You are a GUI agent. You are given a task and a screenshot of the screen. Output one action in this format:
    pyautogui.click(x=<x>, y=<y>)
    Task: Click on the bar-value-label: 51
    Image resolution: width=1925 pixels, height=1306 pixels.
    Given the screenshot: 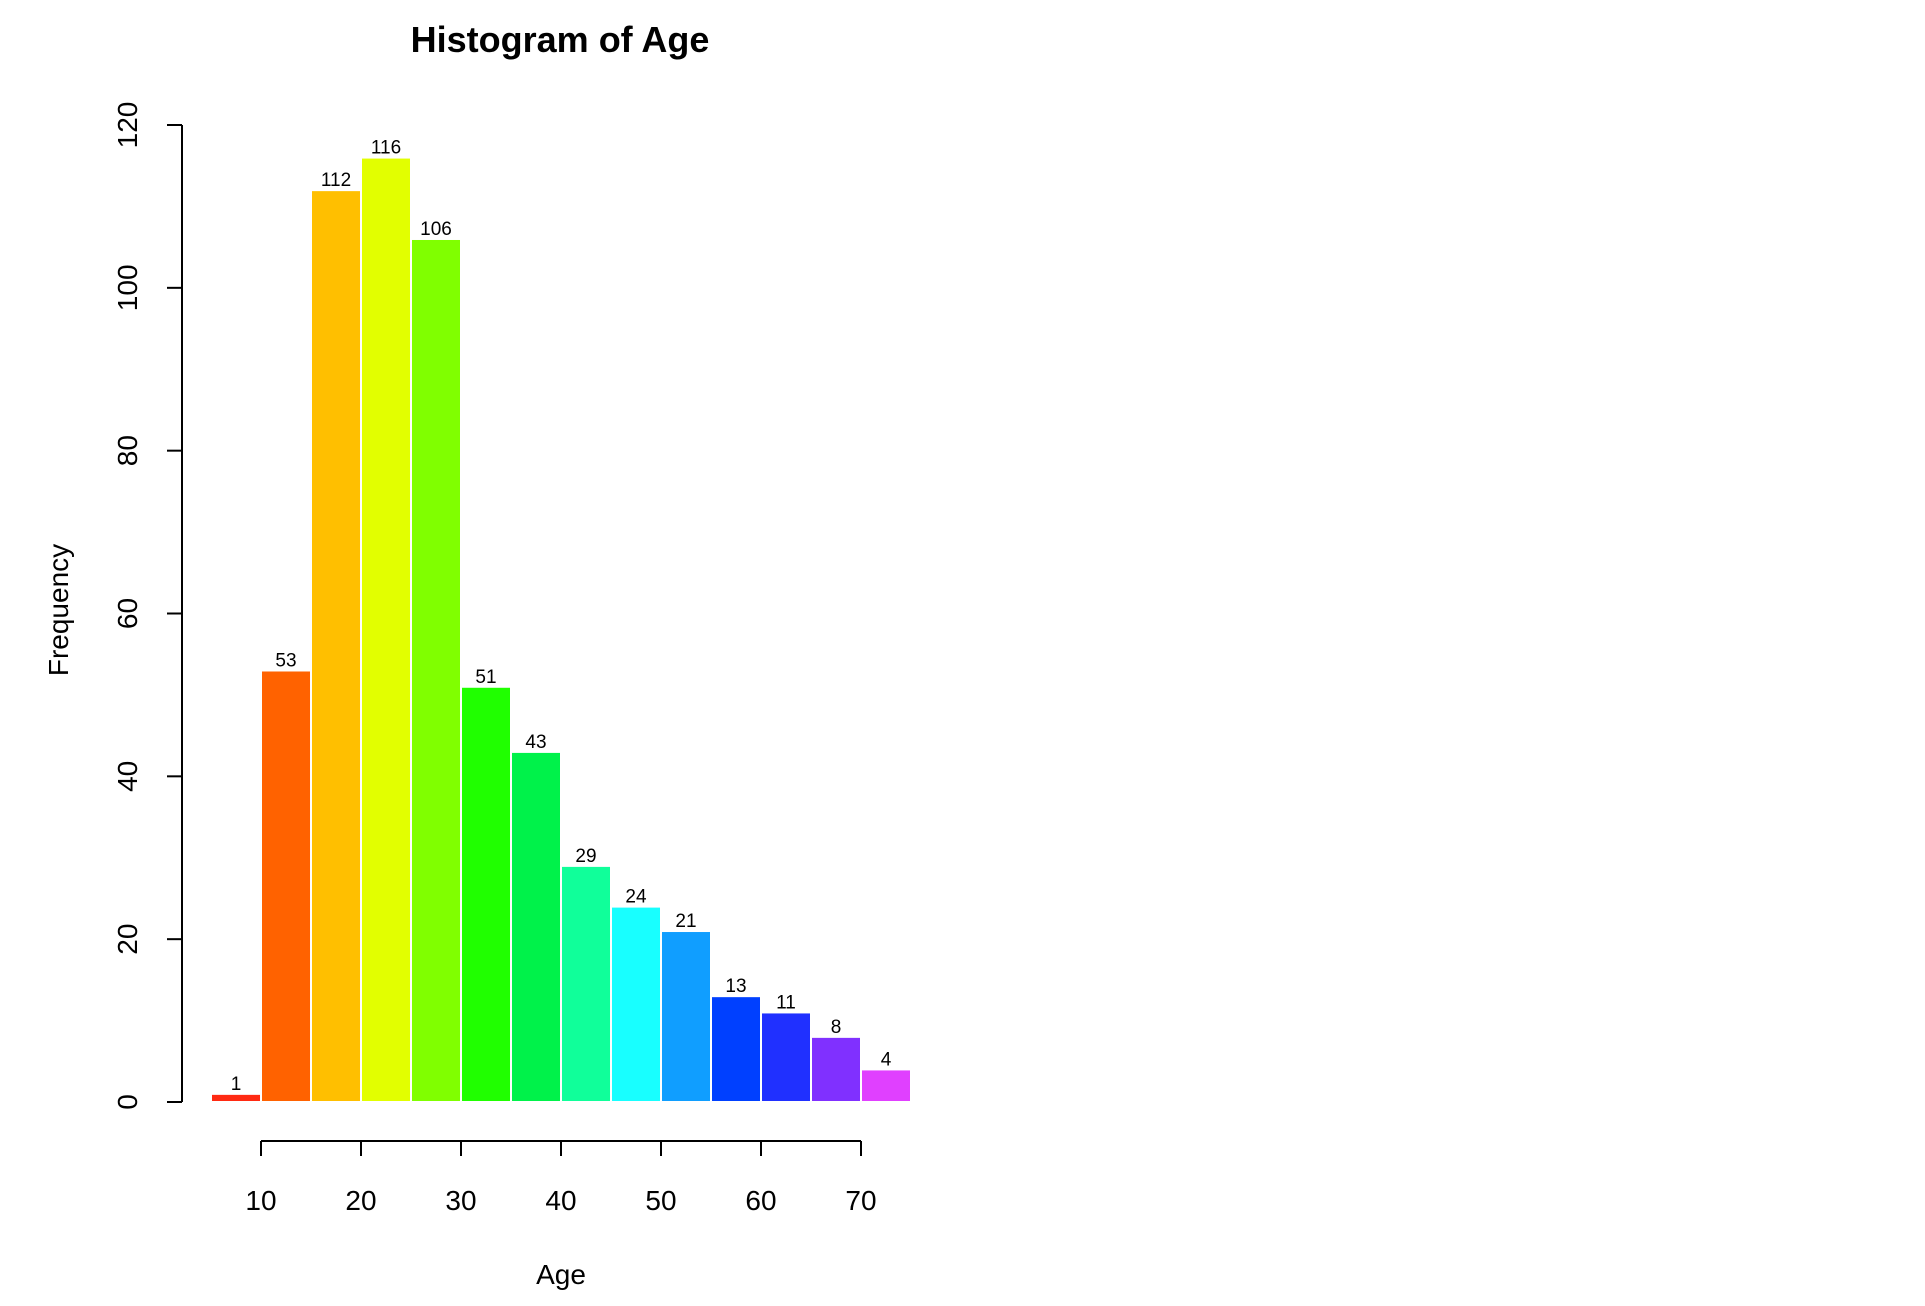 What is the action you would take?
    pyautogui.click(x=485, y=677)
    